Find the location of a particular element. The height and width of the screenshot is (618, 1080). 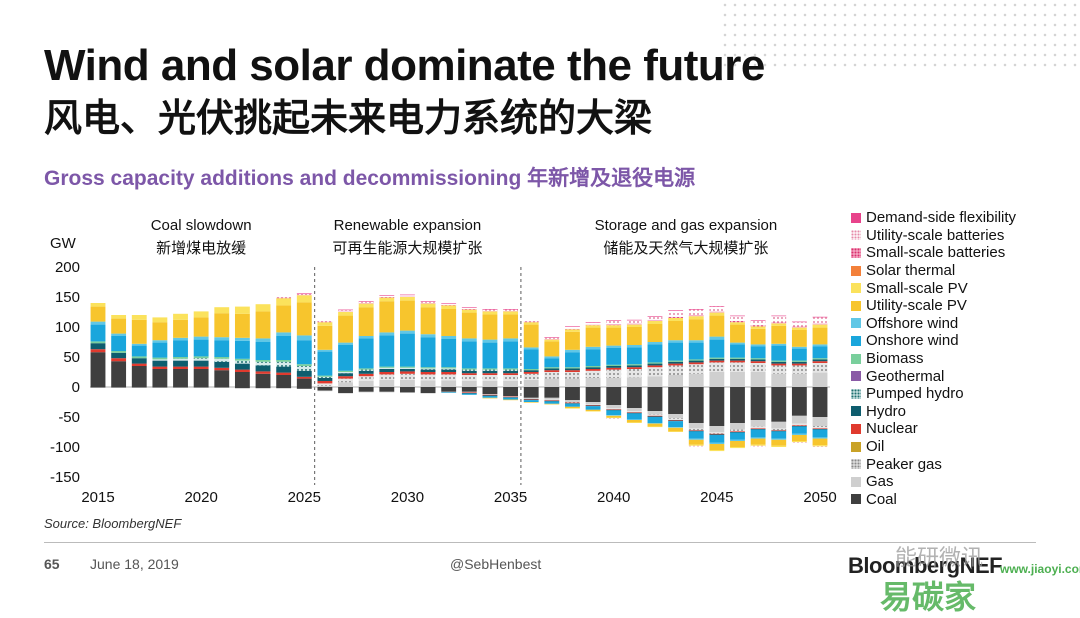

y-tick-label: -100 is located at coordinates (65, 447).